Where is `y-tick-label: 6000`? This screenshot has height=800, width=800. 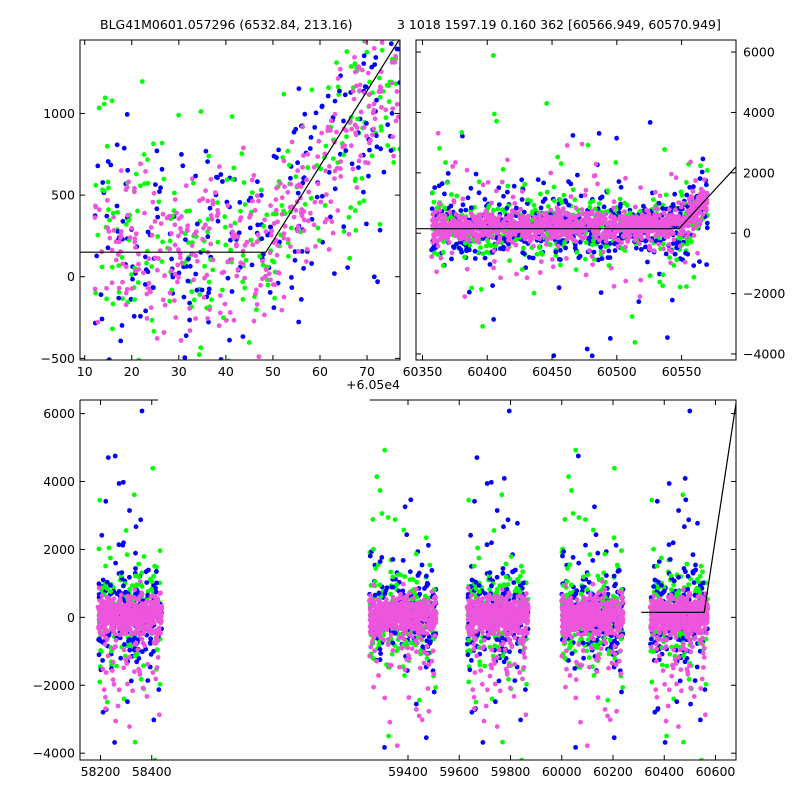
y-tick-label: 6000 is located at coordinates (759, 52).